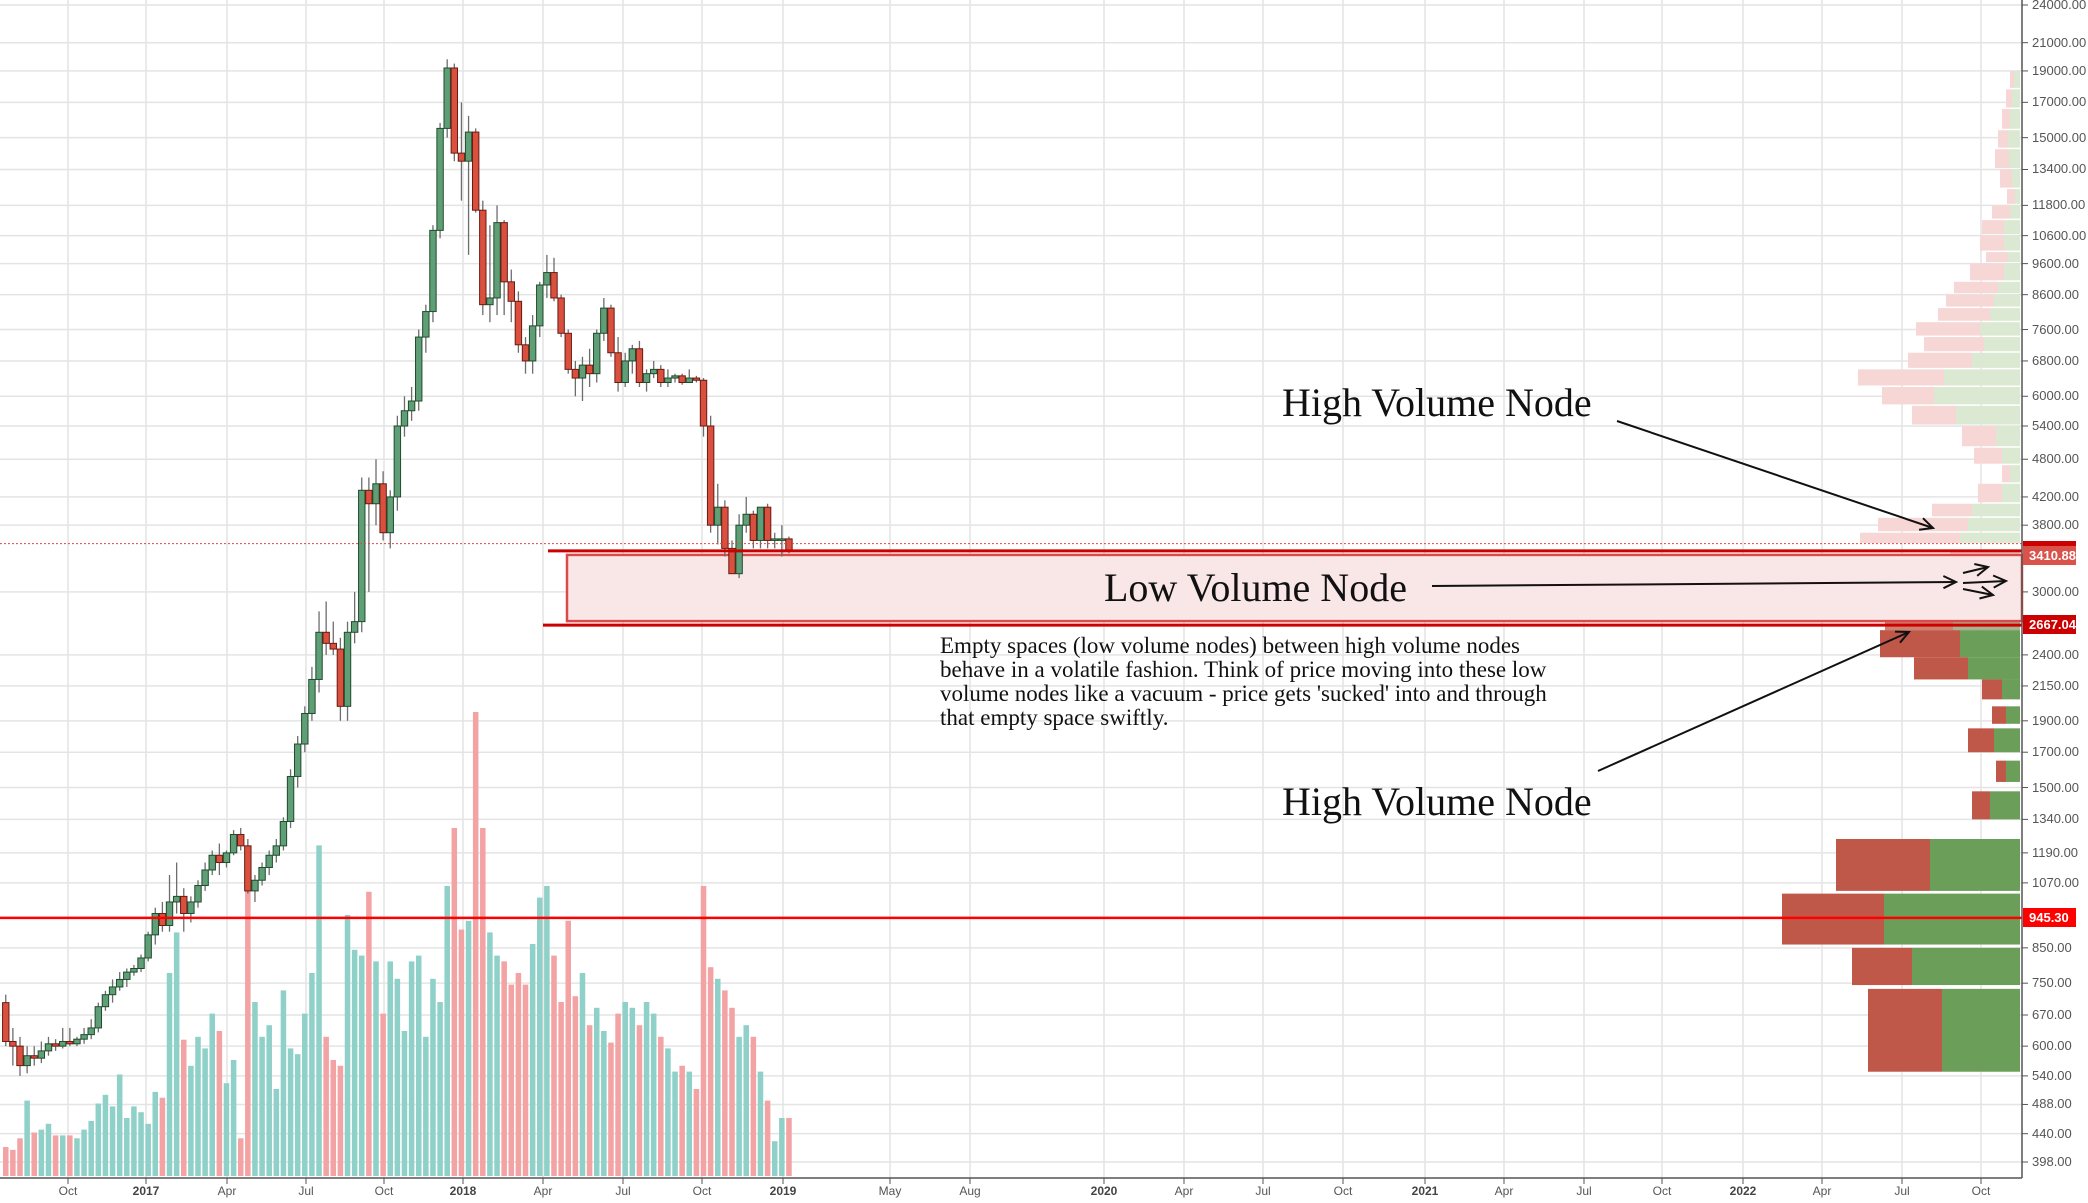 This screenshot has height=1203, width=2088. What do you see at coordinates (2059, 169) in the screenshot?
I see `price-tick-label: 13400.00` at bounding box center [2059, 169].